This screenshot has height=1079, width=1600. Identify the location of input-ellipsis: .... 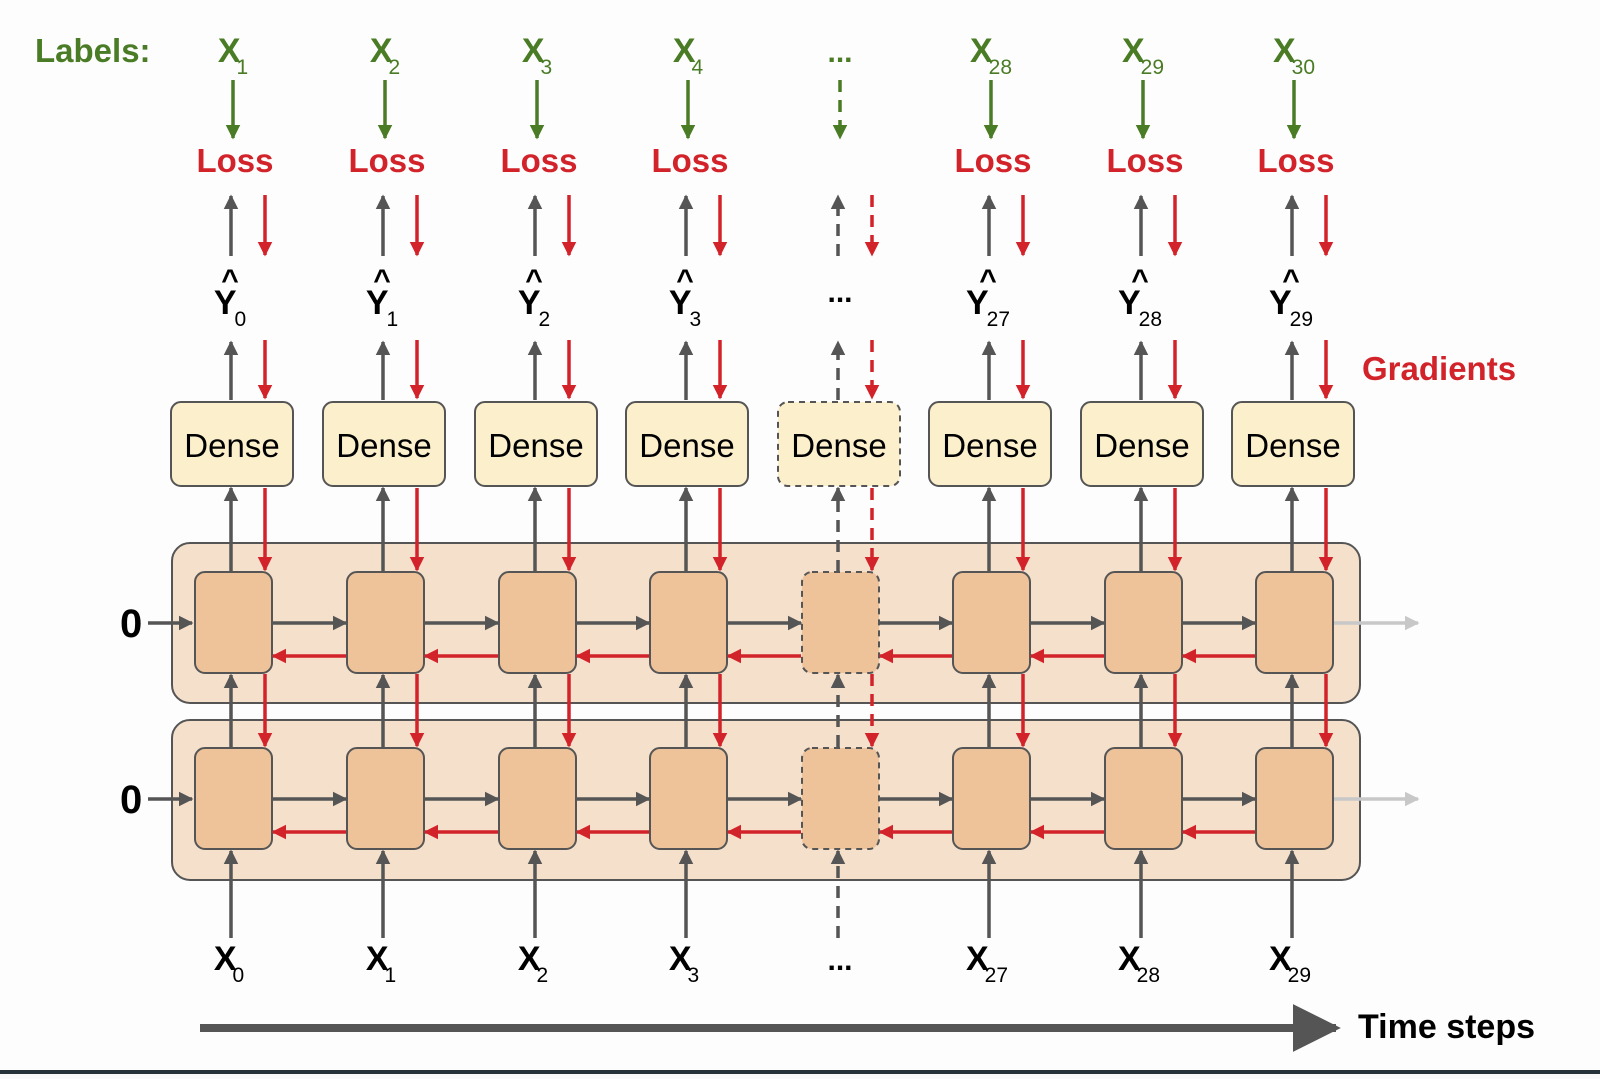
(839, 960).